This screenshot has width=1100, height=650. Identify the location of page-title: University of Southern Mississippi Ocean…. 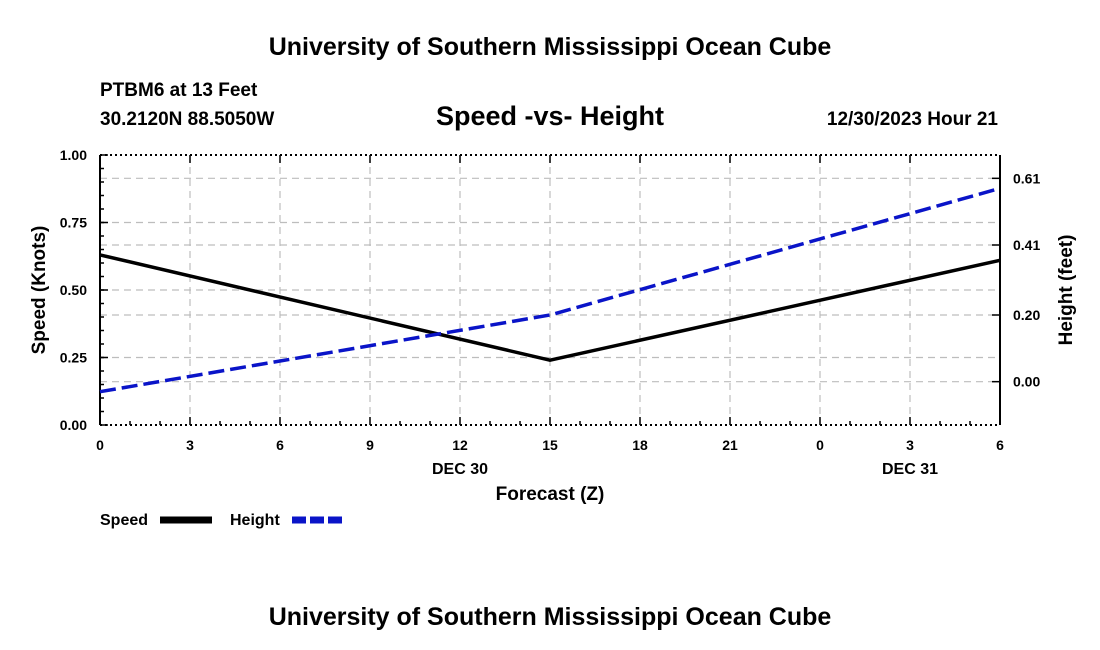
(550, 47).